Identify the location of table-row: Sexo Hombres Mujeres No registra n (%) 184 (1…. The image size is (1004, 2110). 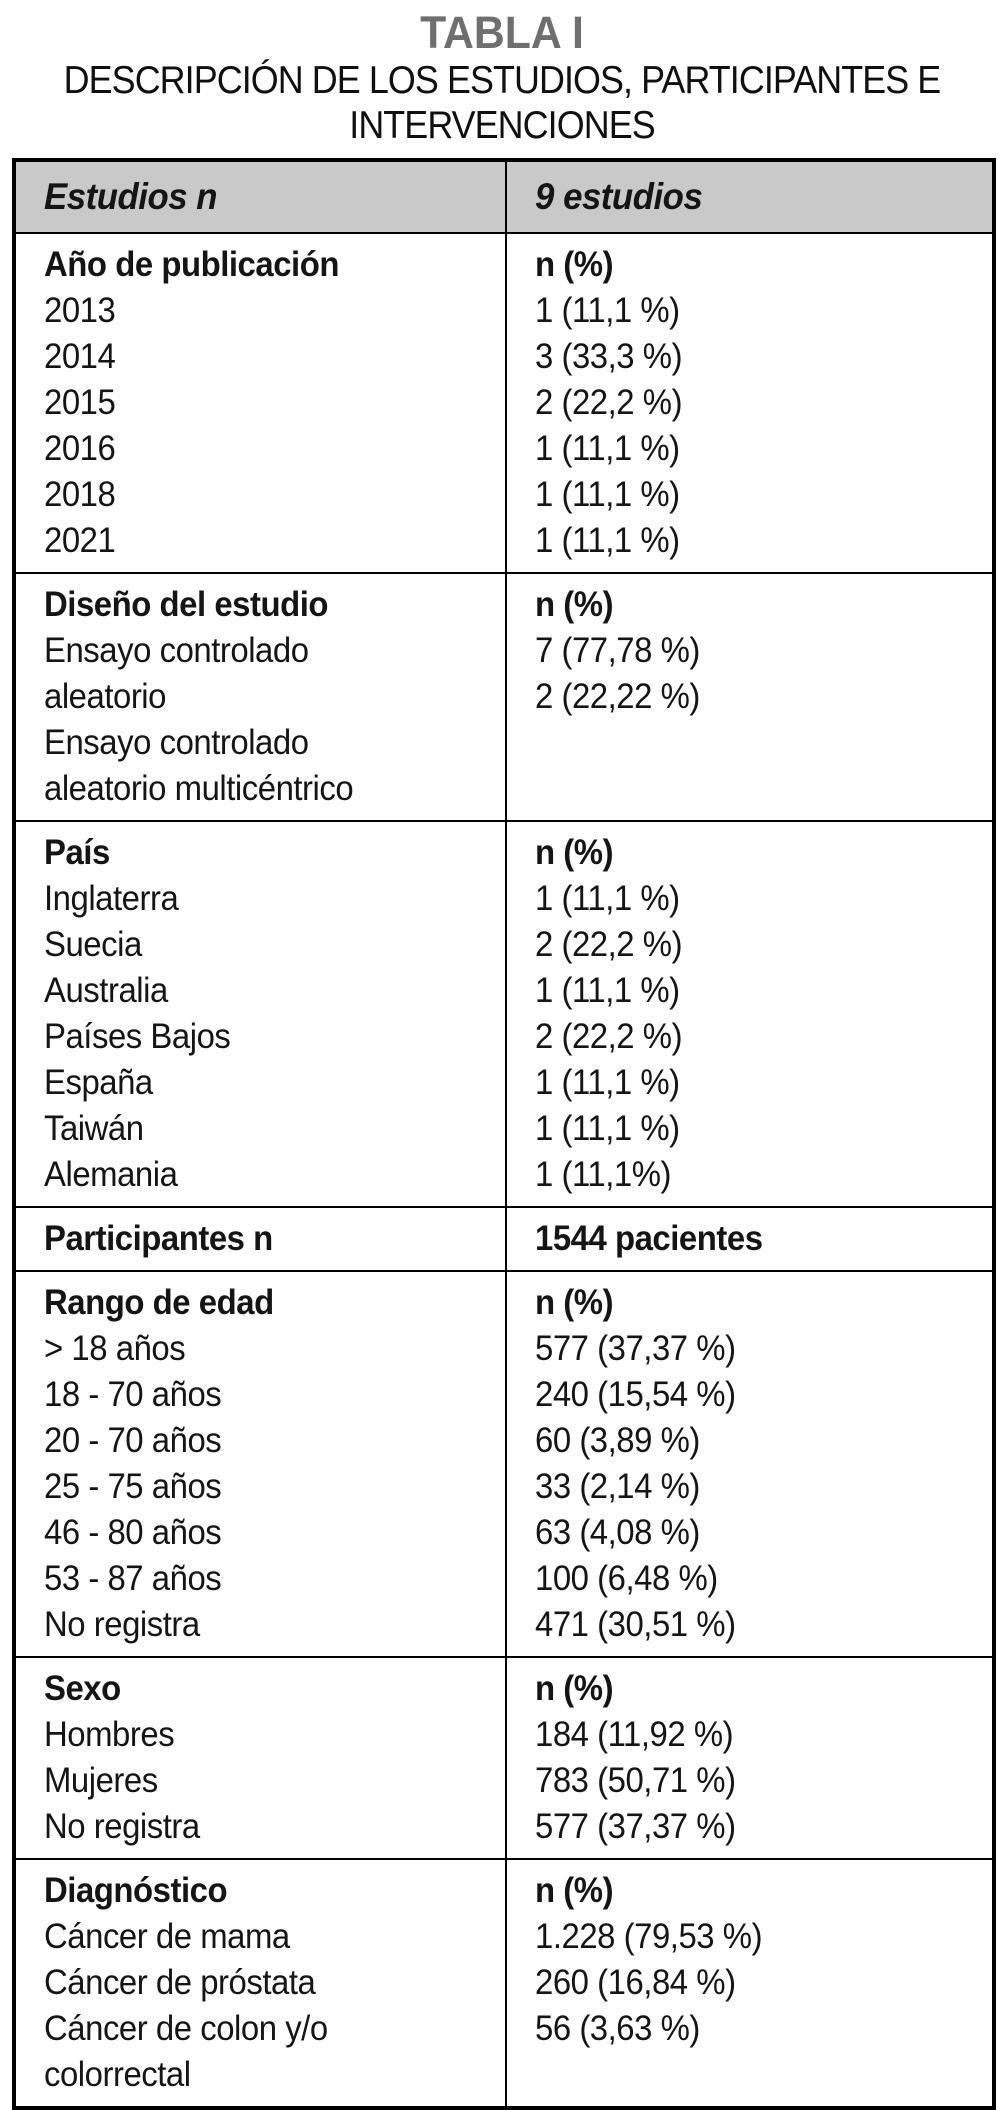
(504, 1758).